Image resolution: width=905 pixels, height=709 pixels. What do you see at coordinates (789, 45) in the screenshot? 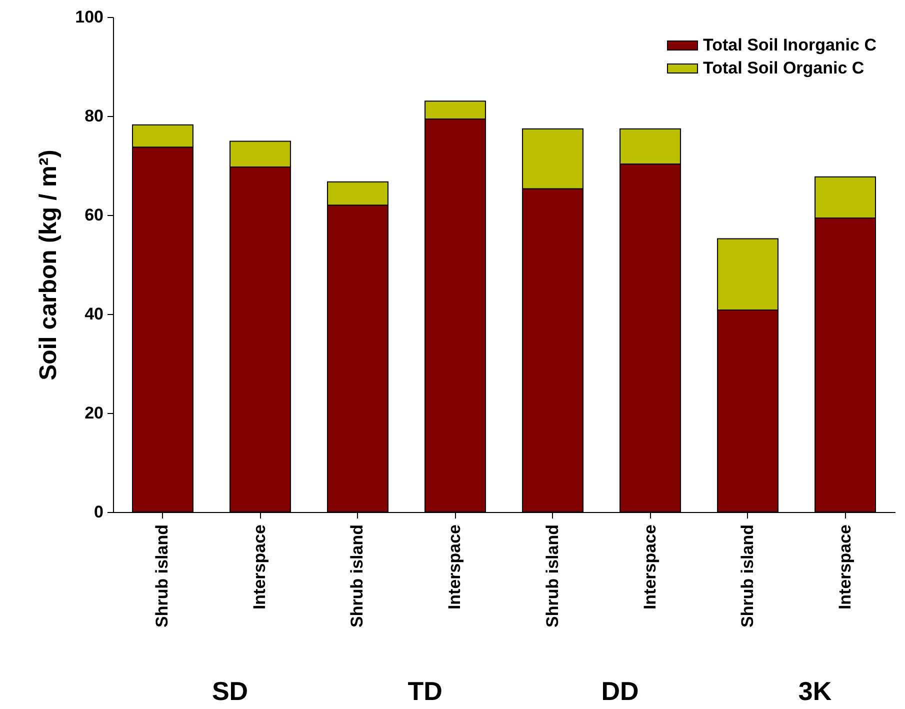
I see `legend-label: Total Soil Inorganic C` at bounding box center [789, 45].